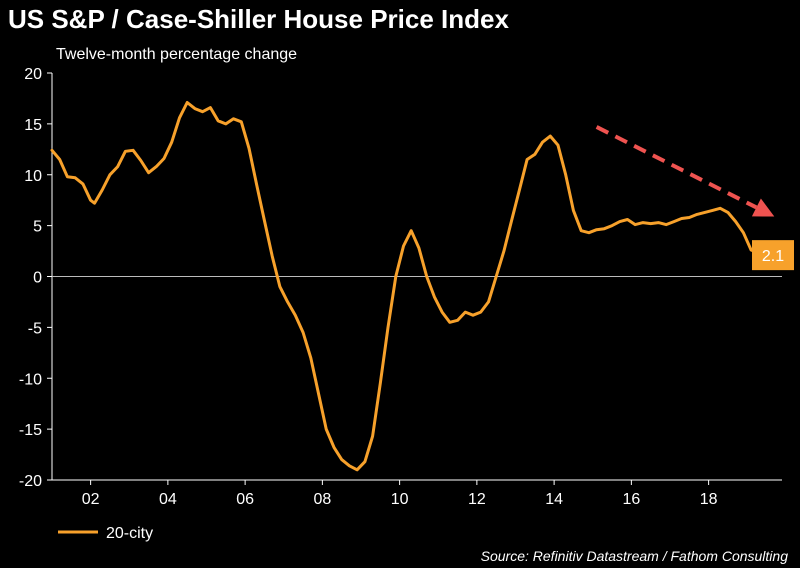  What do you see at coordinates (33, 74) in the screenshot?
I see `y-tick-label: 20` at bounding box center [33, 74].